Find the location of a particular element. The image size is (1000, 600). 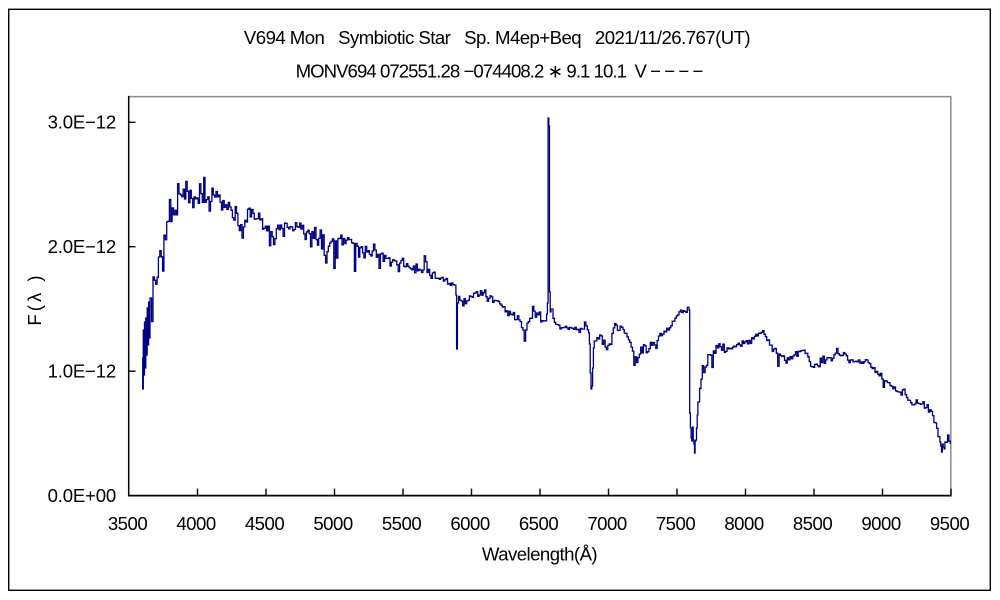

svg-text: Wavelength(Å) is located at coordinates (539, 554).